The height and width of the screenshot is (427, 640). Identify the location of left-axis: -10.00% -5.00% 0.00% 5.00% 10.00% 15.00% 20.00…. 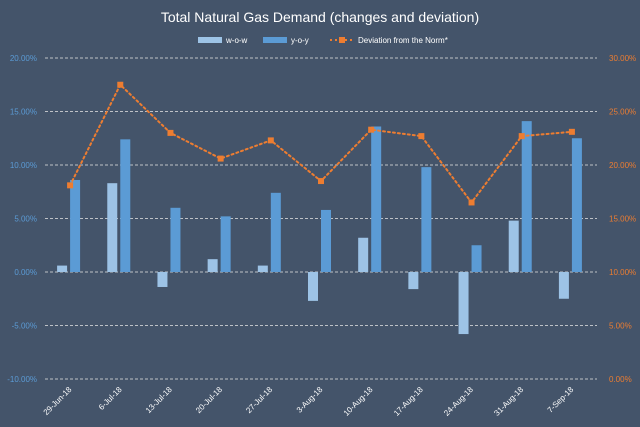
(22, 219).